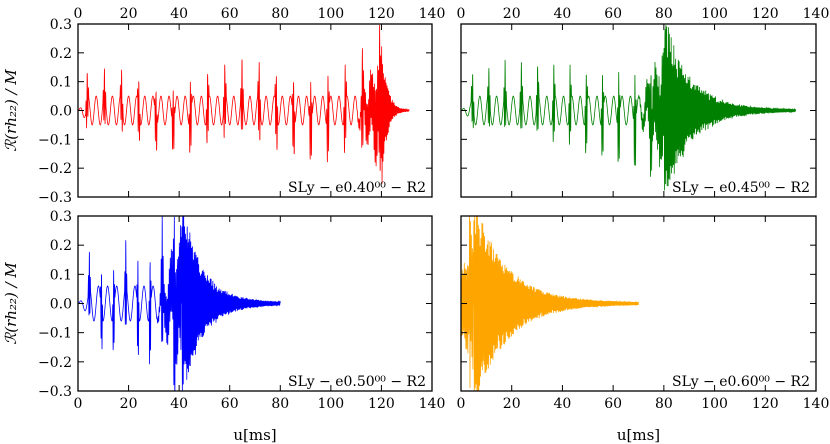 The width and height of the screenshot is (830, 444). What do you see at coordinates (741, 188) in the screenshot?
I see `series-annotation: SLy − e0.45⁰⁰ − R2` at bounding box center [741, 188].